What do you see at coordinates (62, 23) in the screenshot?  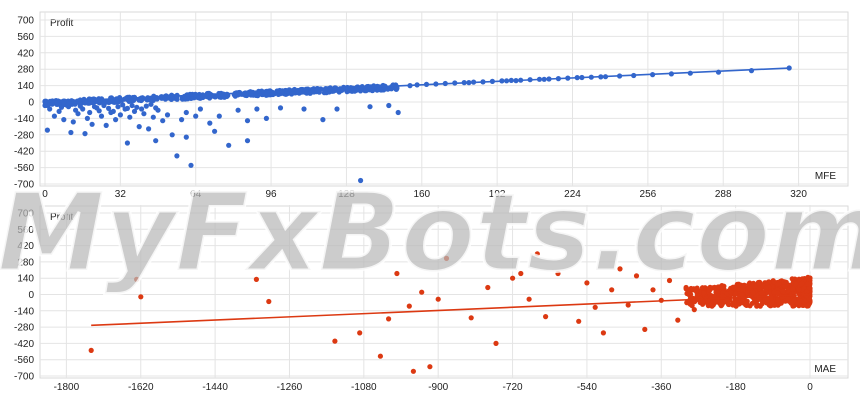 I see `mfe-y-axis-title: Profit` at bounding box center [62, 23].